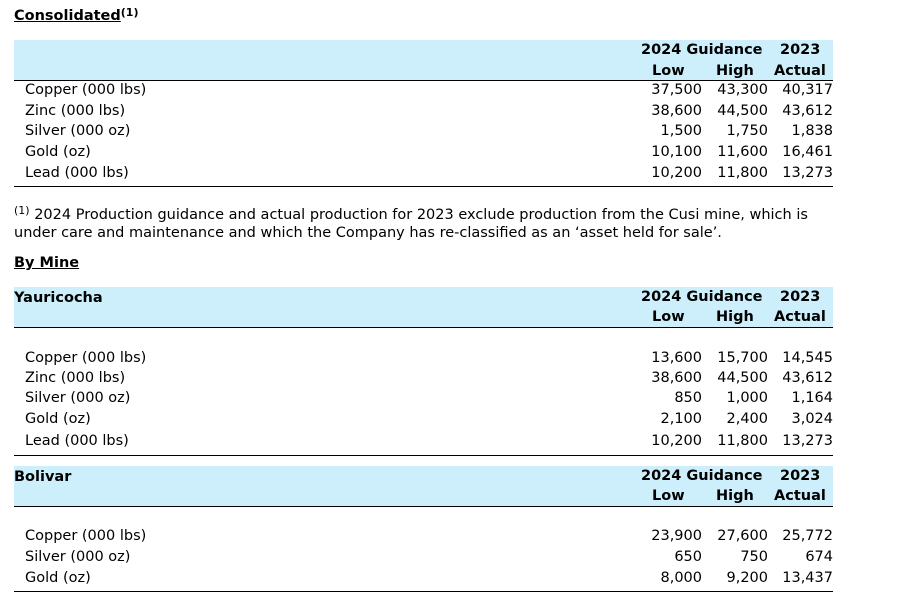  What do you see at coordinates (688, 398) in the screenshot?
I see `value-low: 850` at bounding box center [688, 398].